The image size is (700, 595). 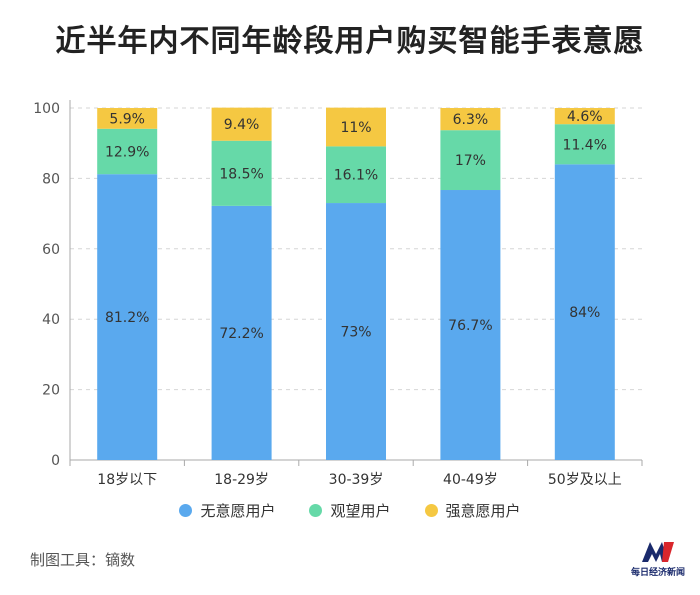 I want to click on y-tick-label: 20, so click(x=51, y=391).